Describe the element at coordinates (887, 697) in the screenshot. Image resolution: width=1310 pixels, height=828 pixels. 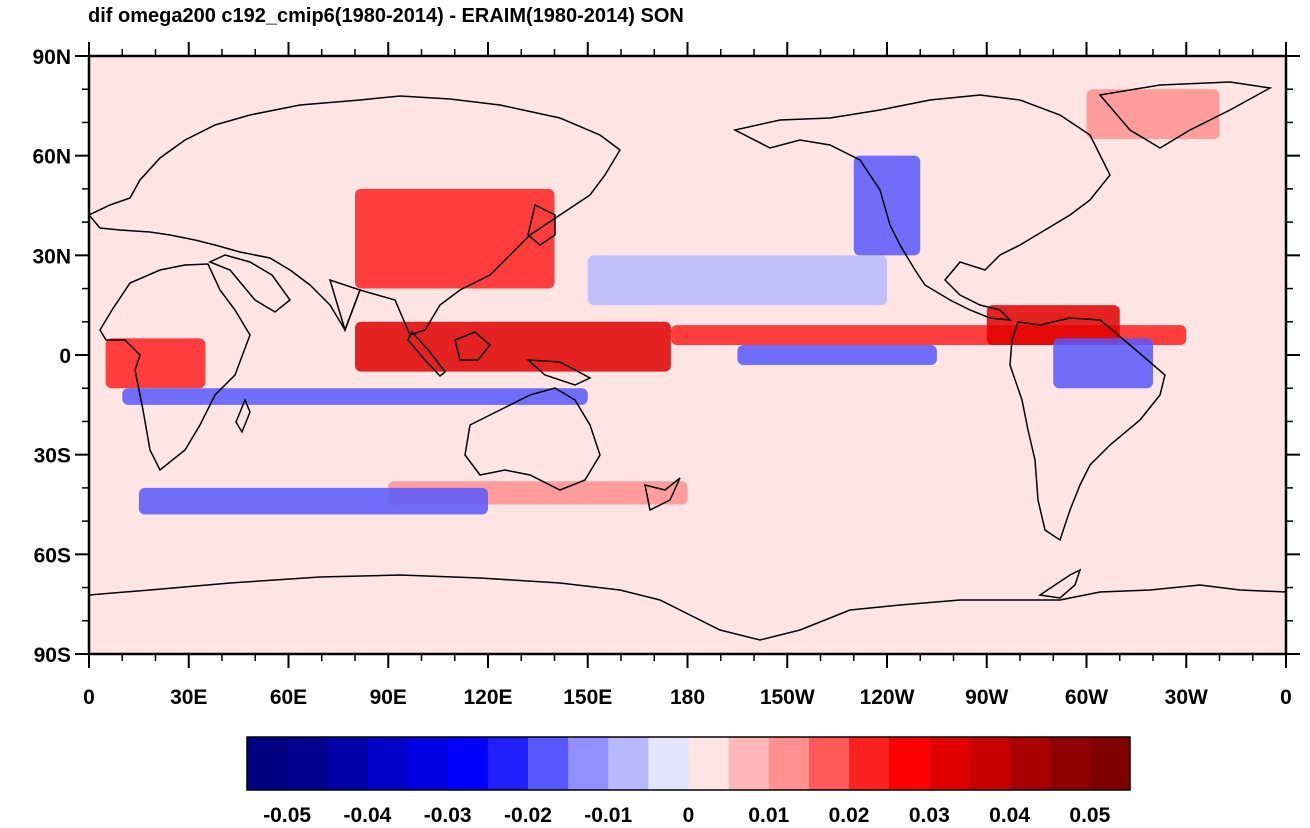
I see `lon-tick-label: 120W` at that location.